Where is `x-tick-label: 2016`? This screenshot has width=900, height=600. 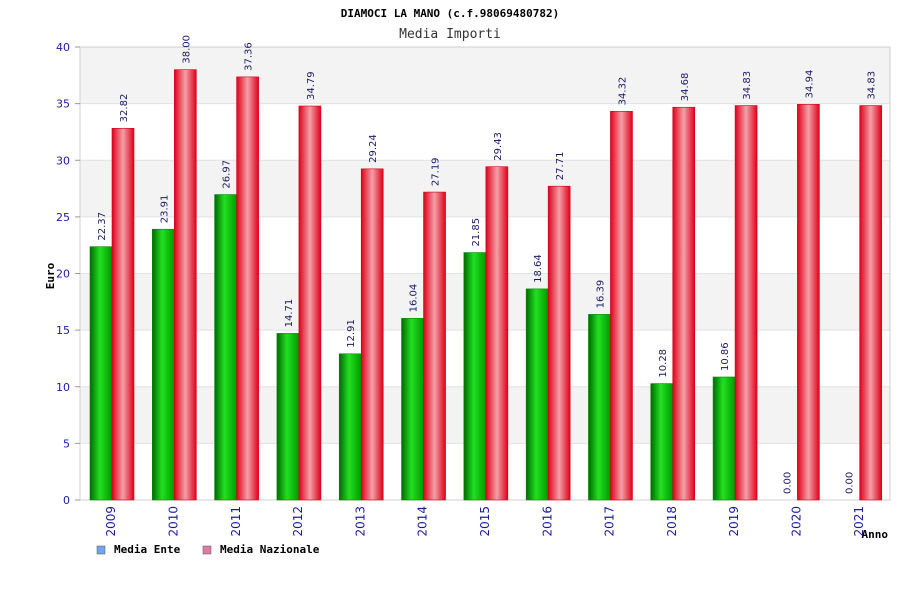 x-tick-label: 2016 is located at coordinates (547, 521).